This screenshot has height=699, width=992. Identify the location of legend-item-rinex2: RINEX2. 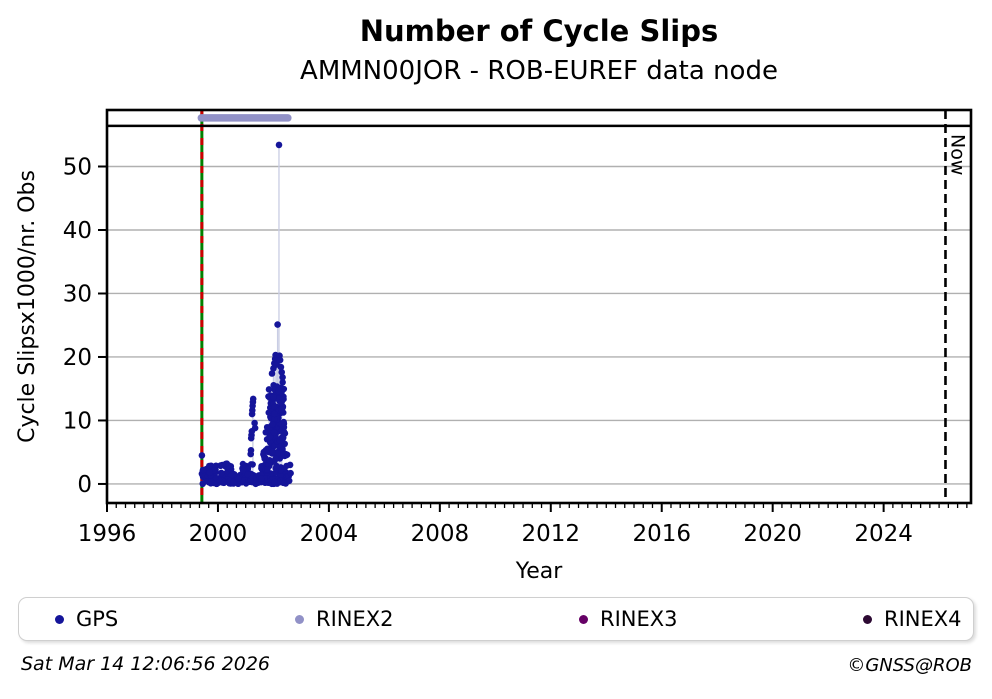
(344, 619).